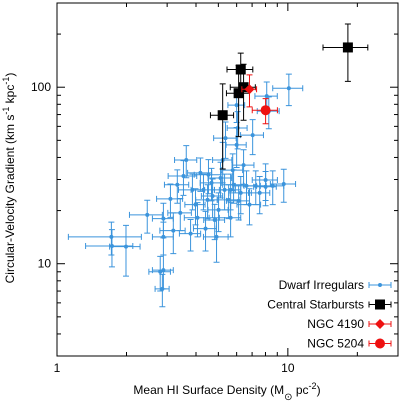 This screenshot has height=401, width=407. Describe the element at coordinates (208, 390) in the screenshot. I see `x-label-part: Mean HI Surface Density (M` at that location.